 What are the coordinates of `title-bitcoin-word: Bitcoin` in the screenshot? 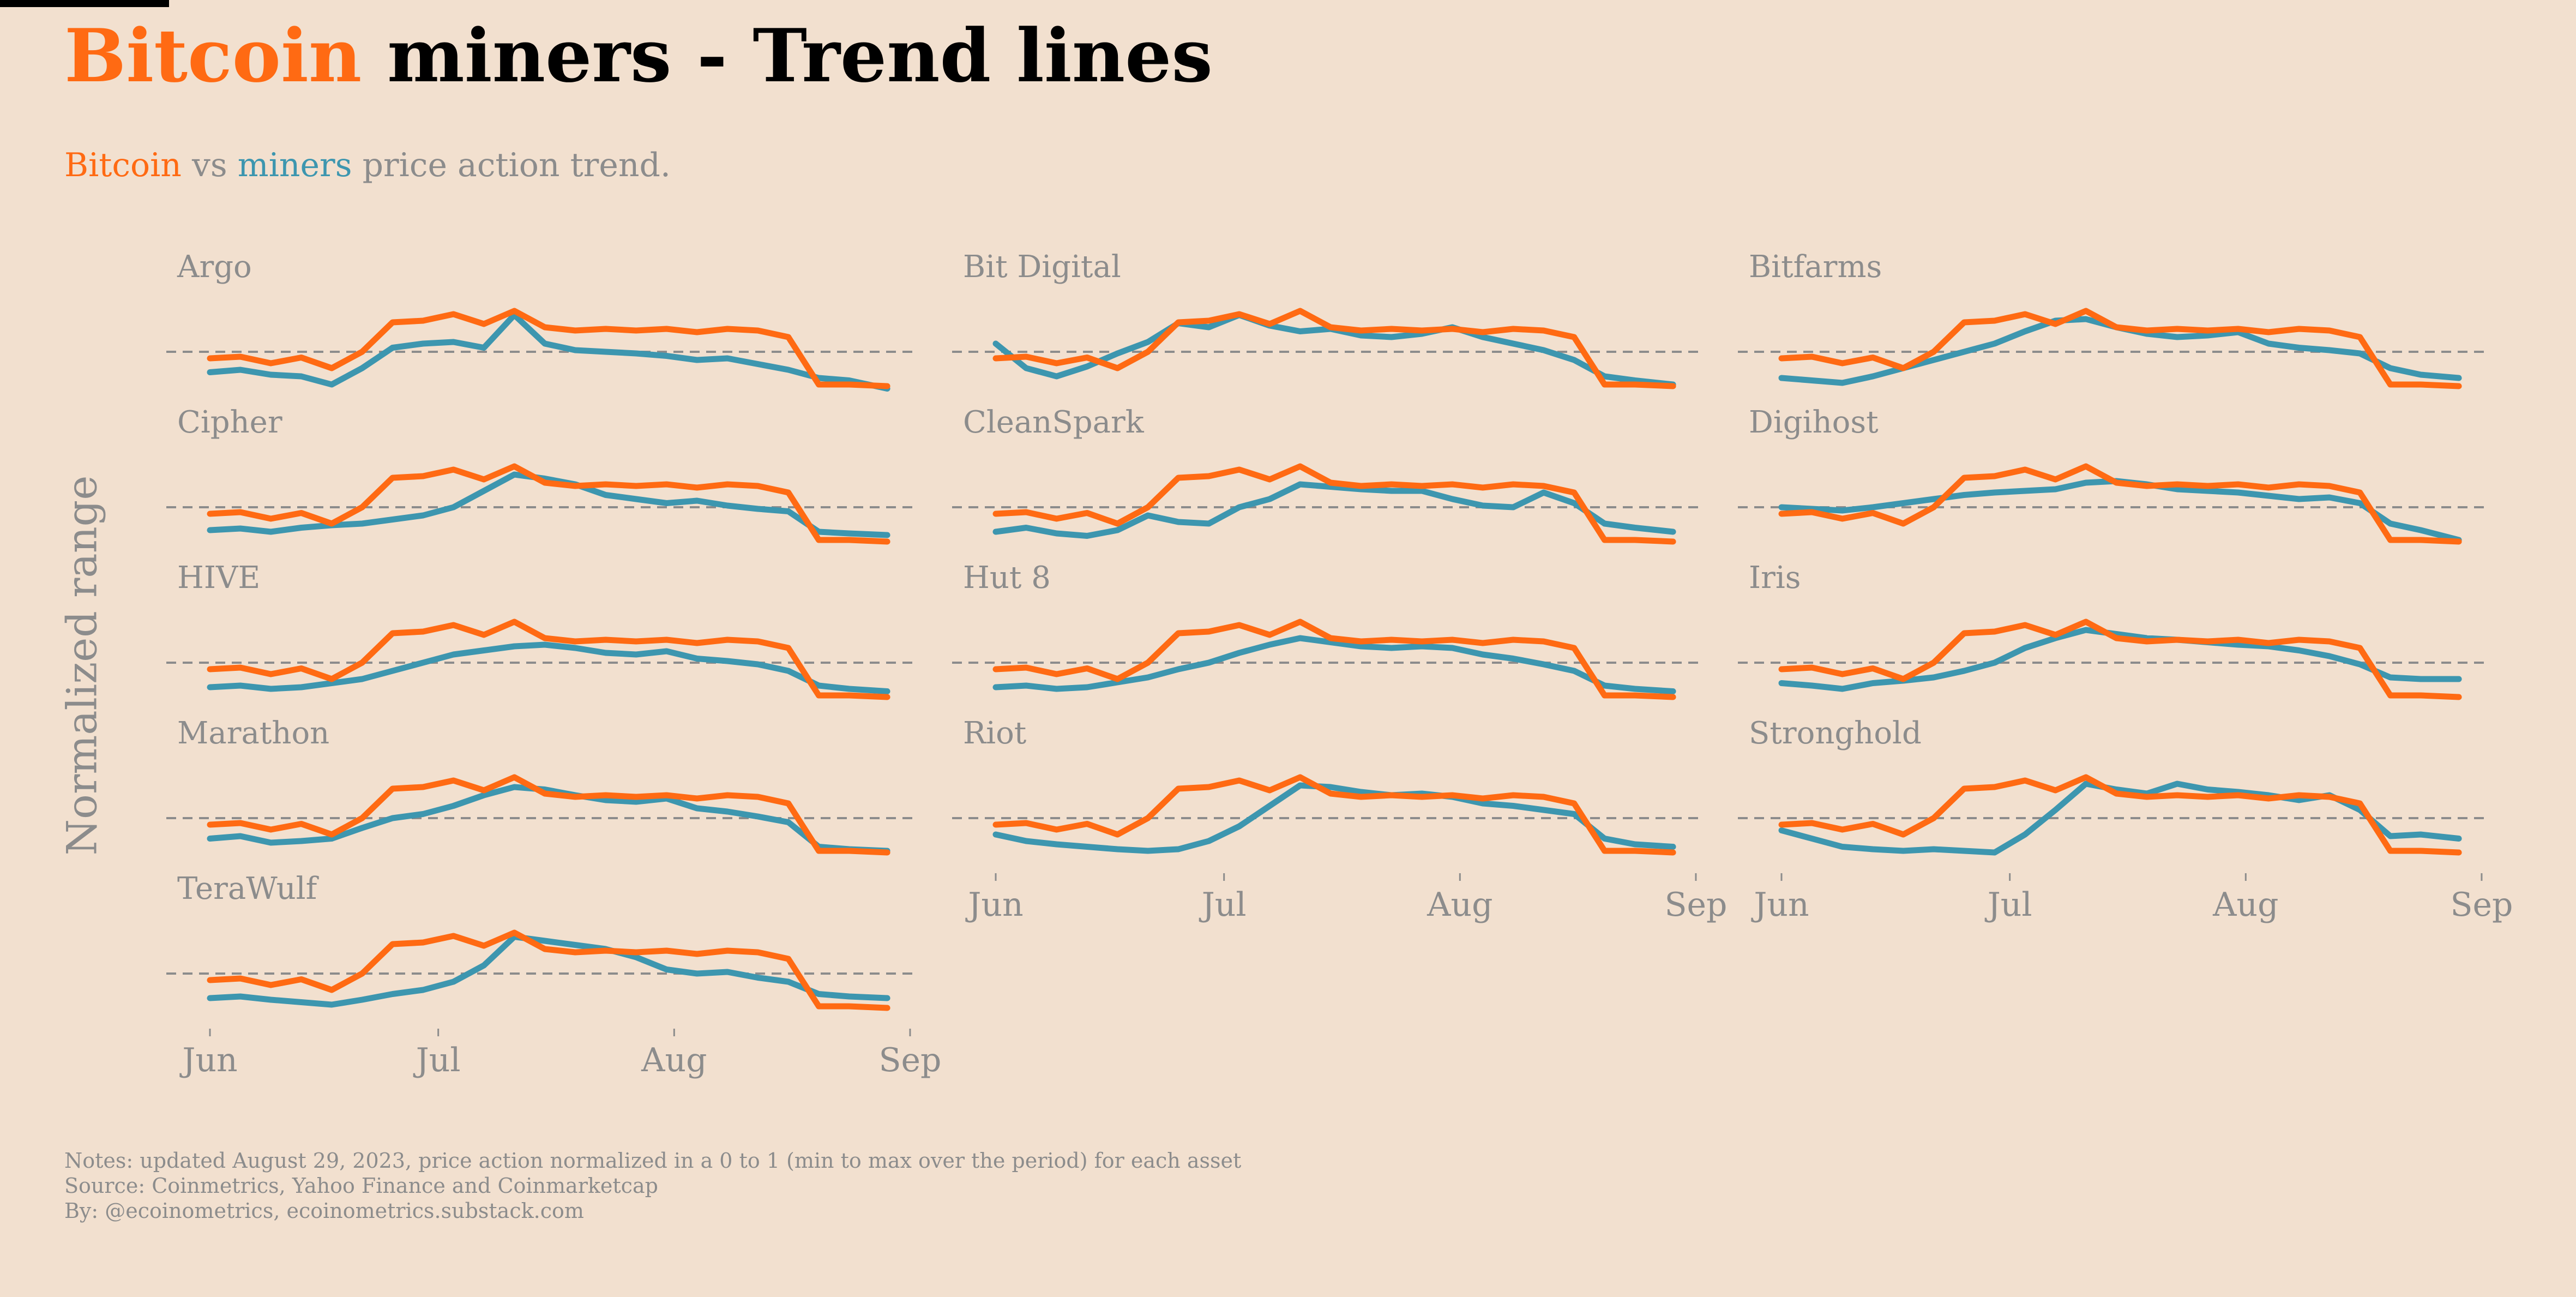 It's located at (213, 56).